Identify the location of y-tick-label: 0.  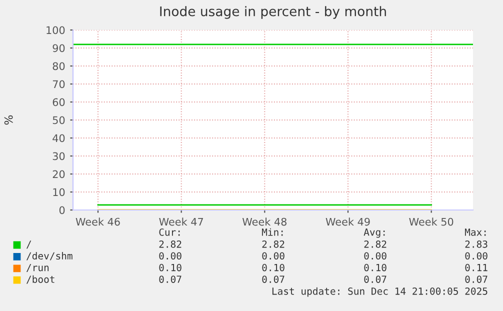
(62, 210).